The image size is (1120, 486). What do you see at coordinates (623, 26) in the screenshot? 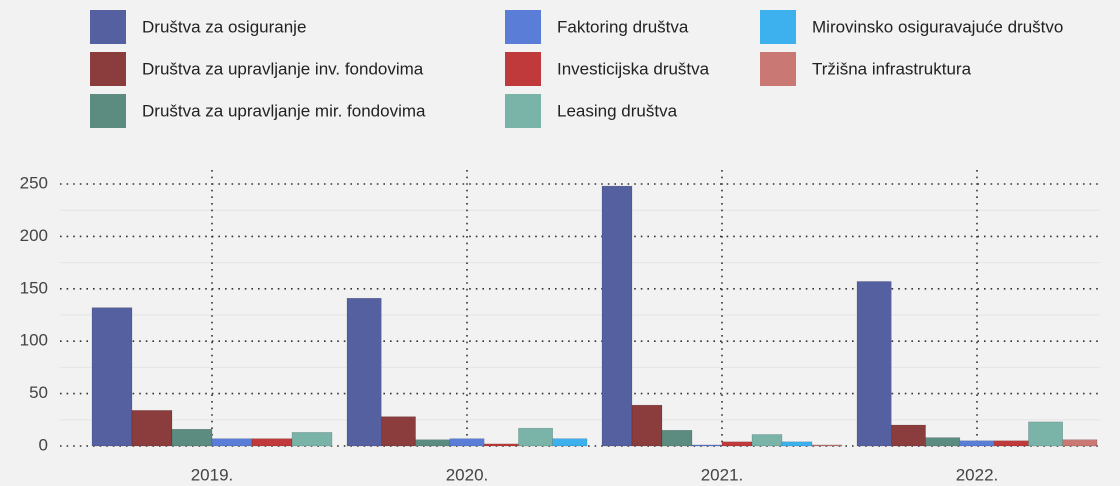
I see `legend-label: Faktoring društva` at bounding box center [623, 26].